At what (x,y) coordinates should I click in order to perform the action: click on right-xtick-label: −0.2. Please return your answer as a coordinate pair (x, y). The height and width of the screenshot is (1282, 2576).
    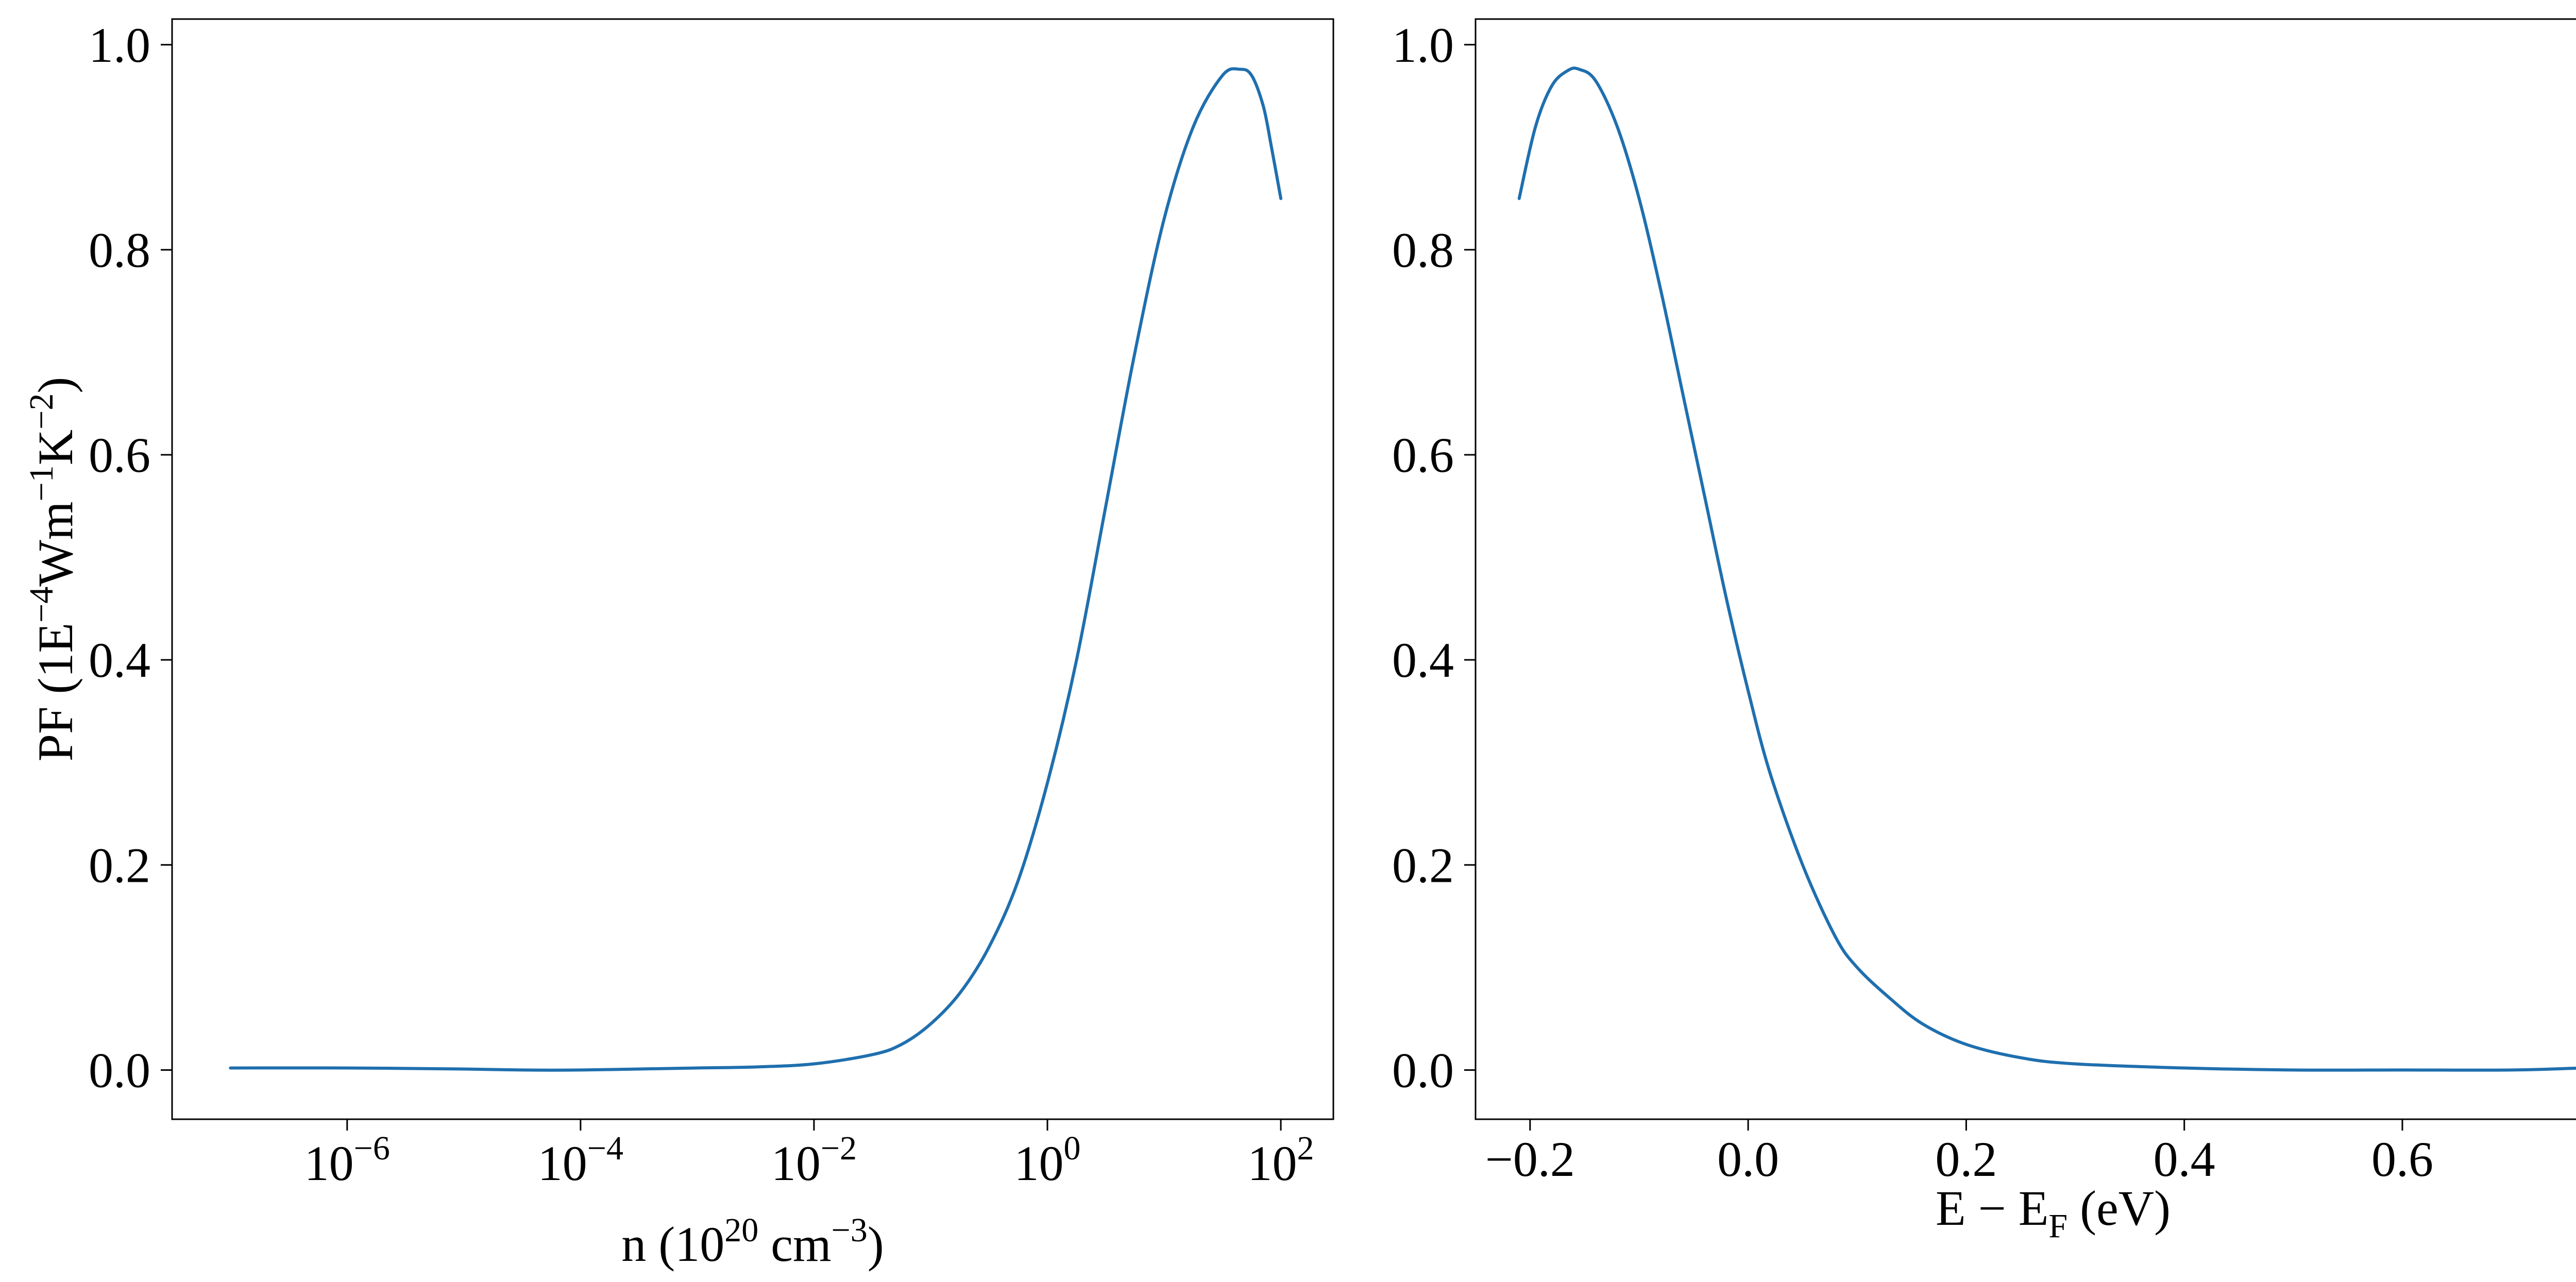
    Looking at the image, I should click on (1530, 1159).